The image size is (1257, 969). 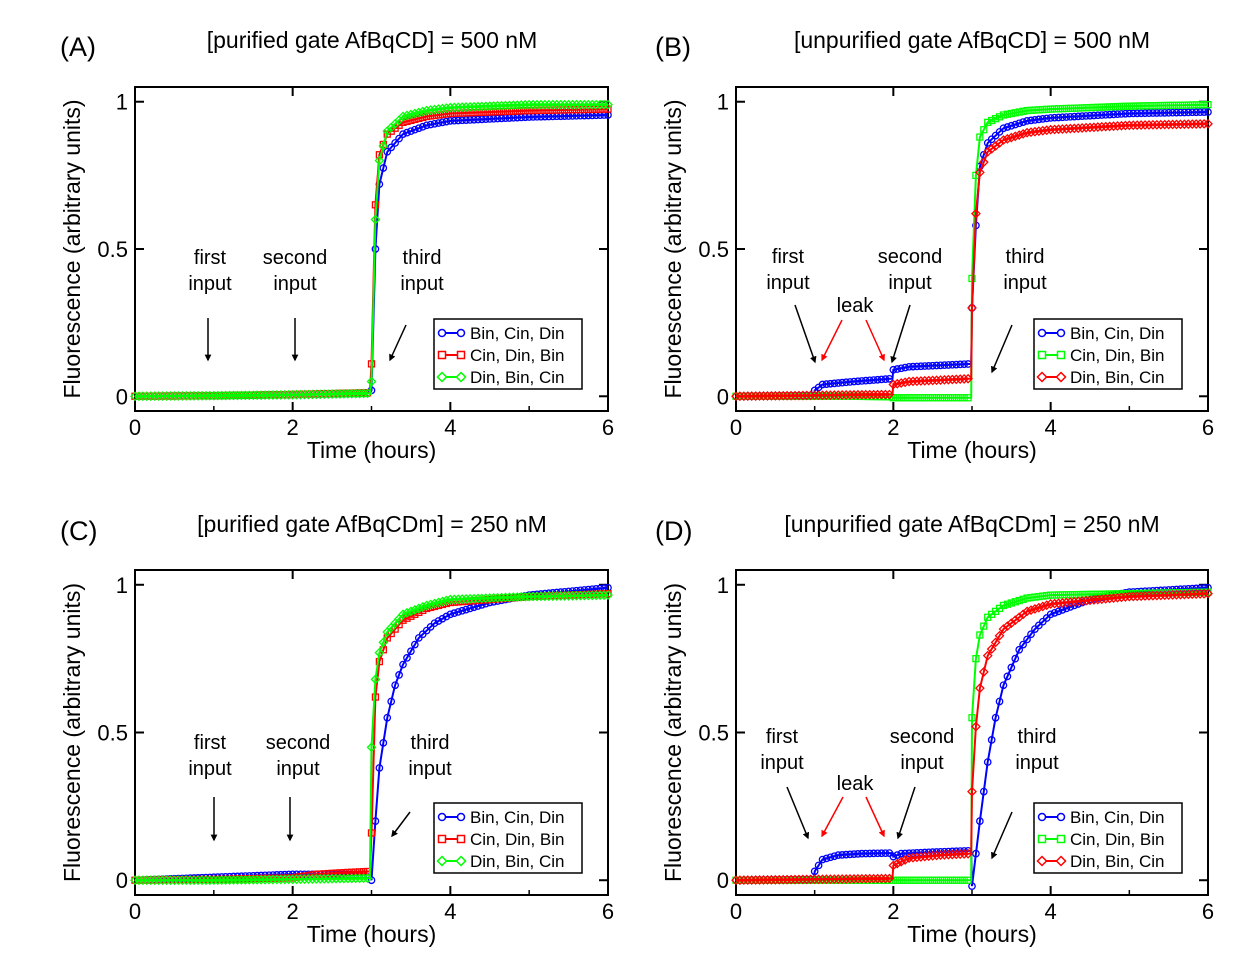 I want to click on y-tick-label: 0, so click(x=723, y=880).